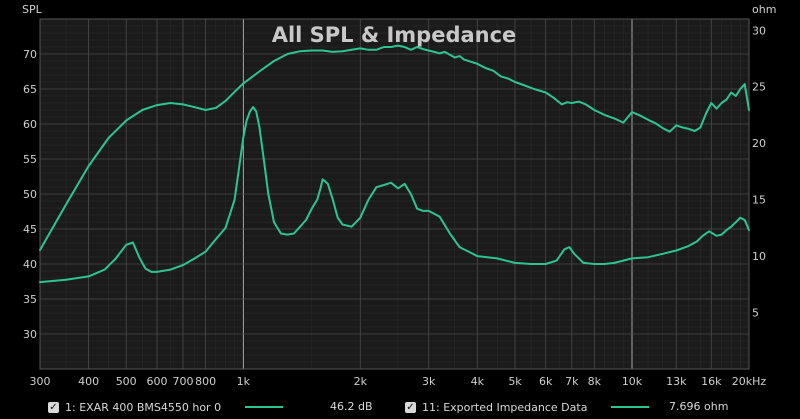  I want to click on y-right-tick-label: 30, so click(759, 30).